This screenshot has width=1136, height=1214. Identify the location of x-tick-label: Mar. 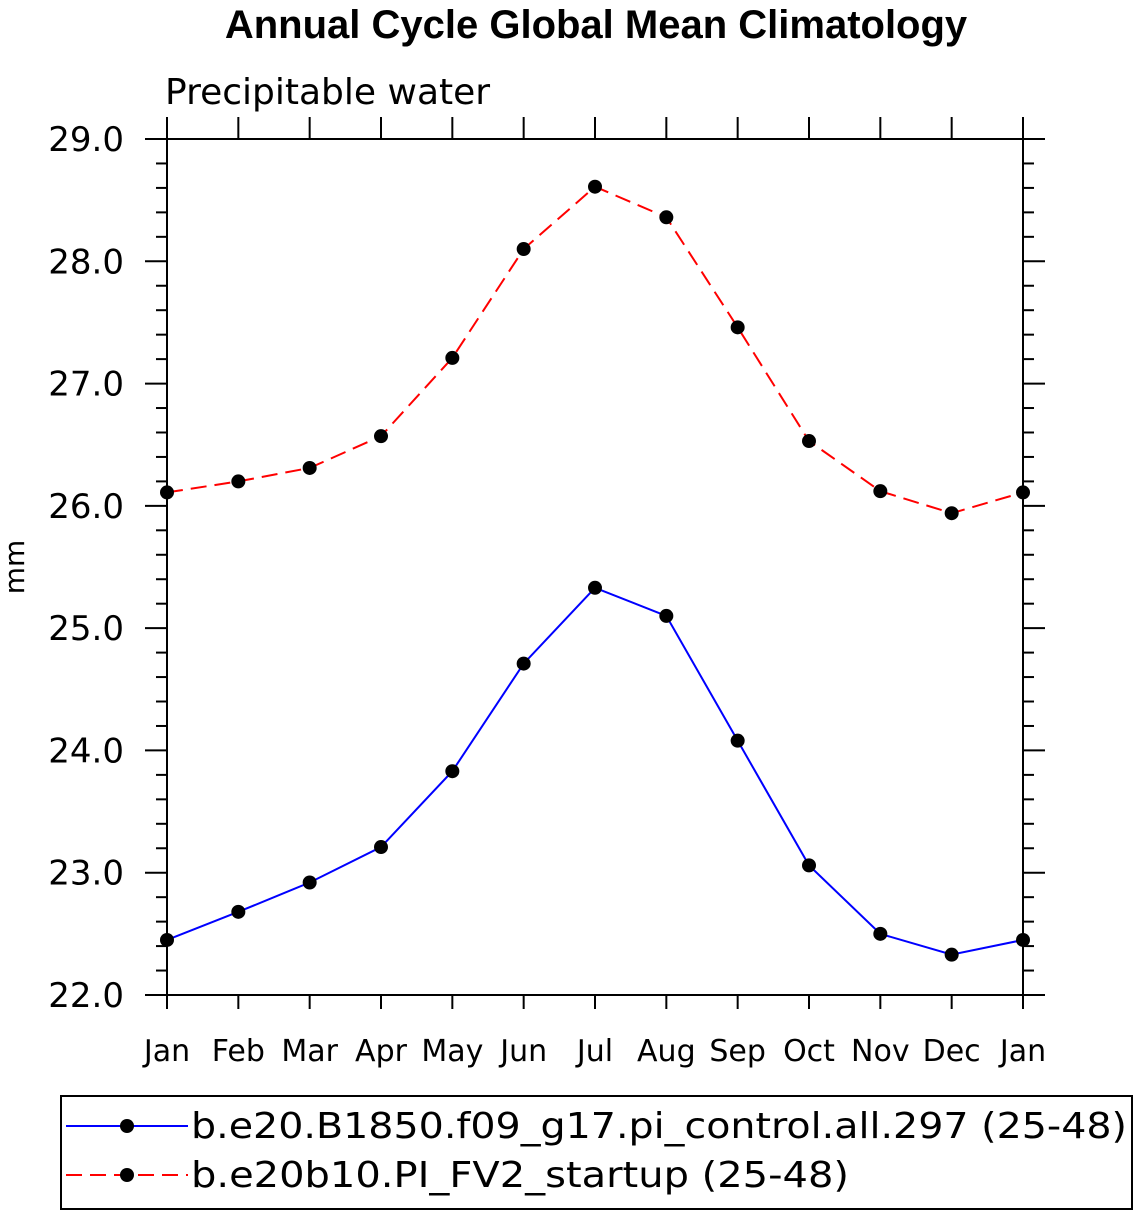
(309, 1051).